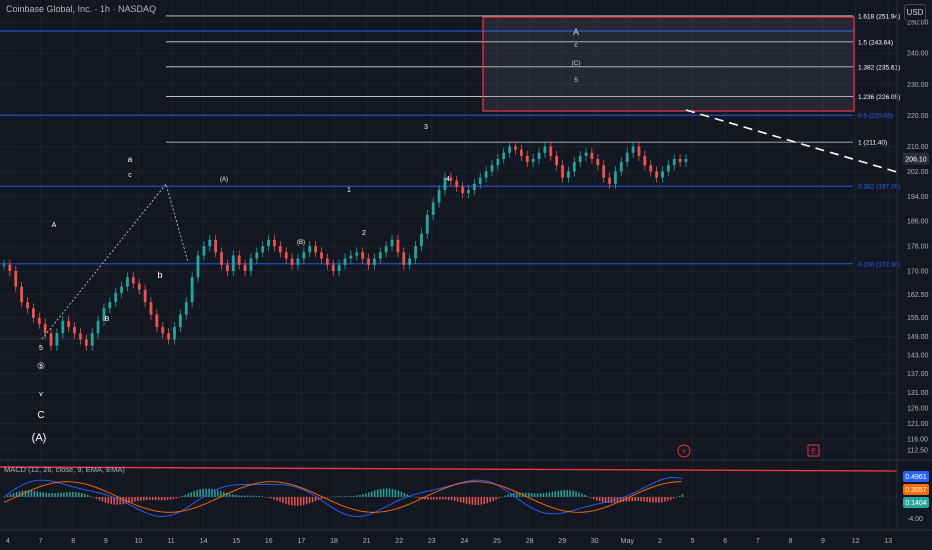 This screenshot has height=550, width=932. Describe the element at coordinates (73, 541) in the screenshot. I see `time-axis-tick: 8` at that location.